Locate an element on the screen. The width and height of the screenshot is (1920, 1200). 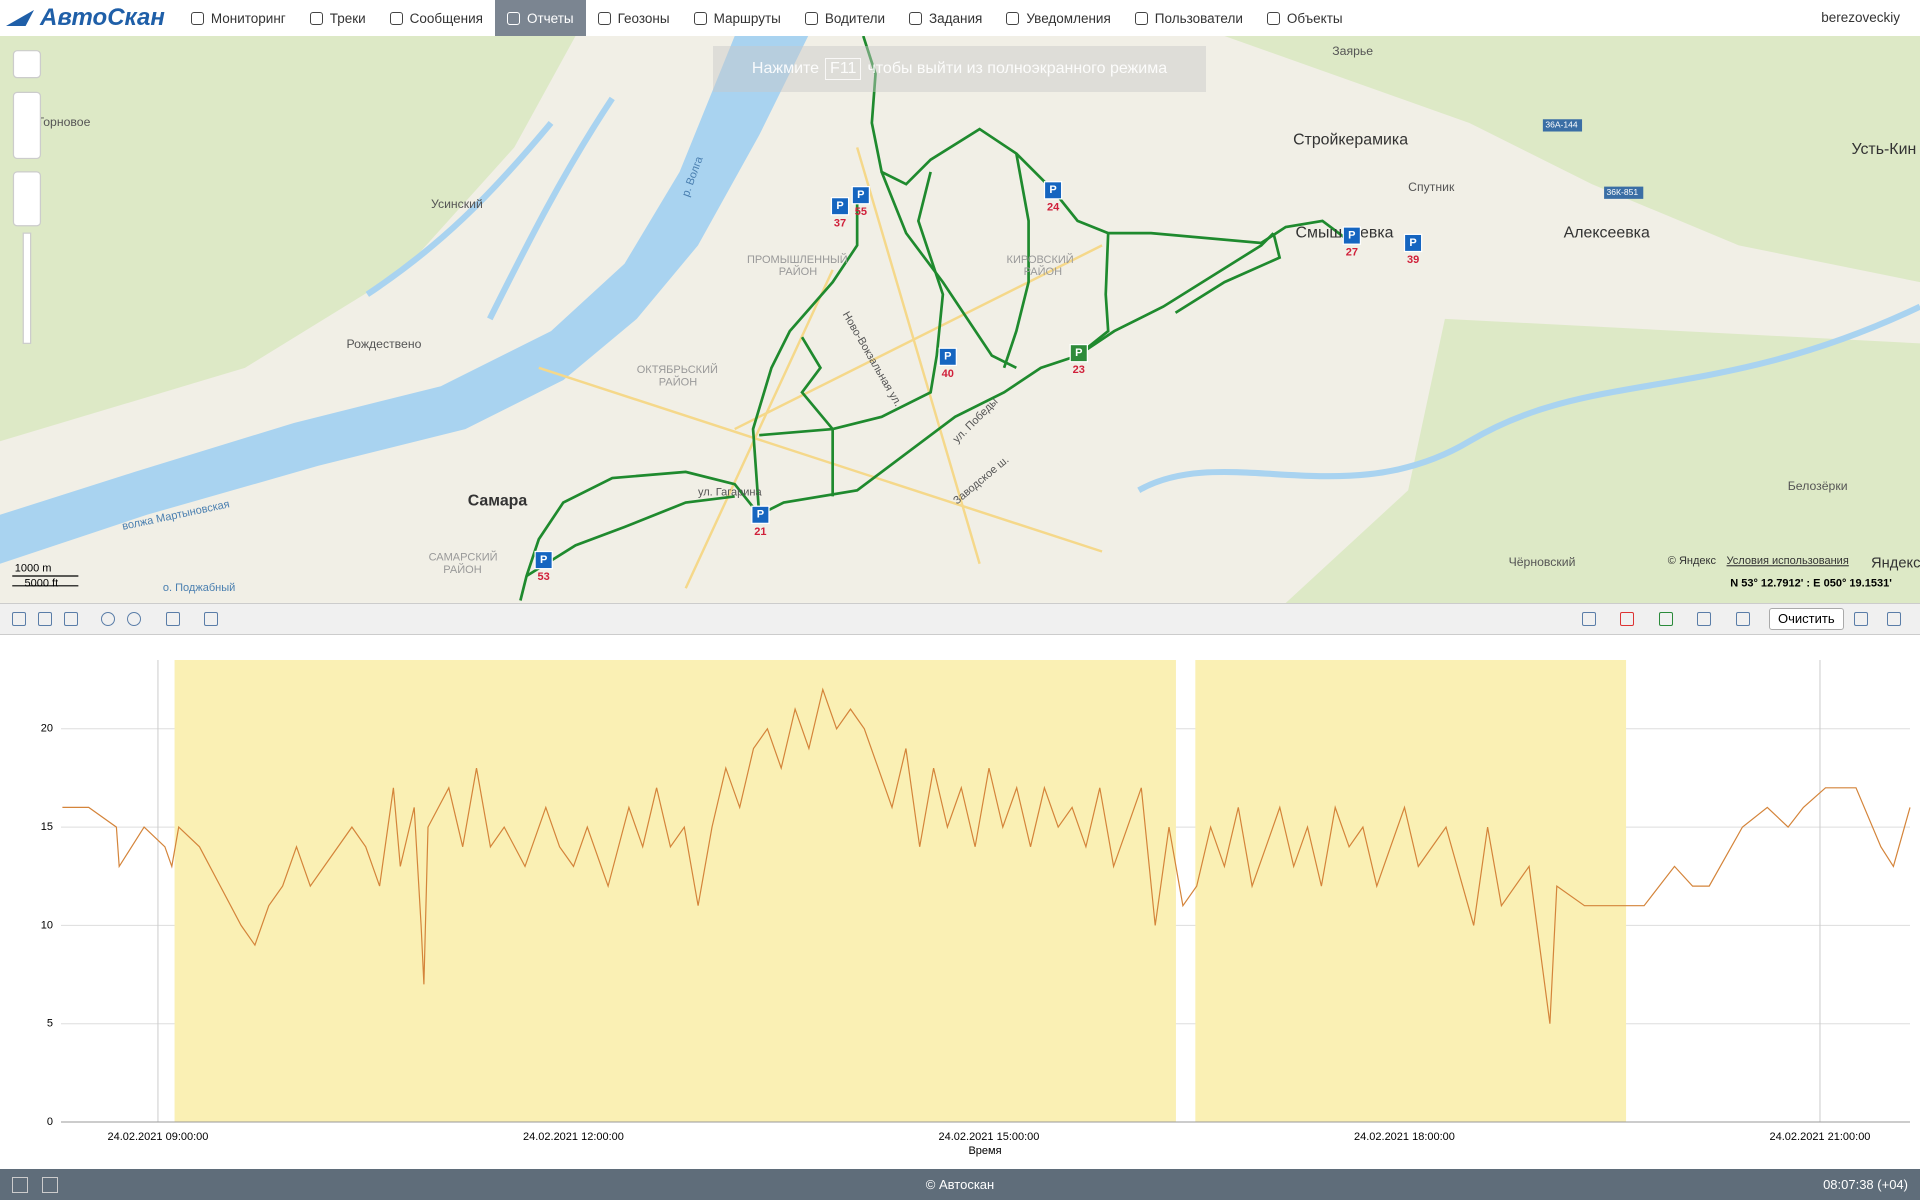
street-label: ул. Гагарина is located at coordinates (730, 493).